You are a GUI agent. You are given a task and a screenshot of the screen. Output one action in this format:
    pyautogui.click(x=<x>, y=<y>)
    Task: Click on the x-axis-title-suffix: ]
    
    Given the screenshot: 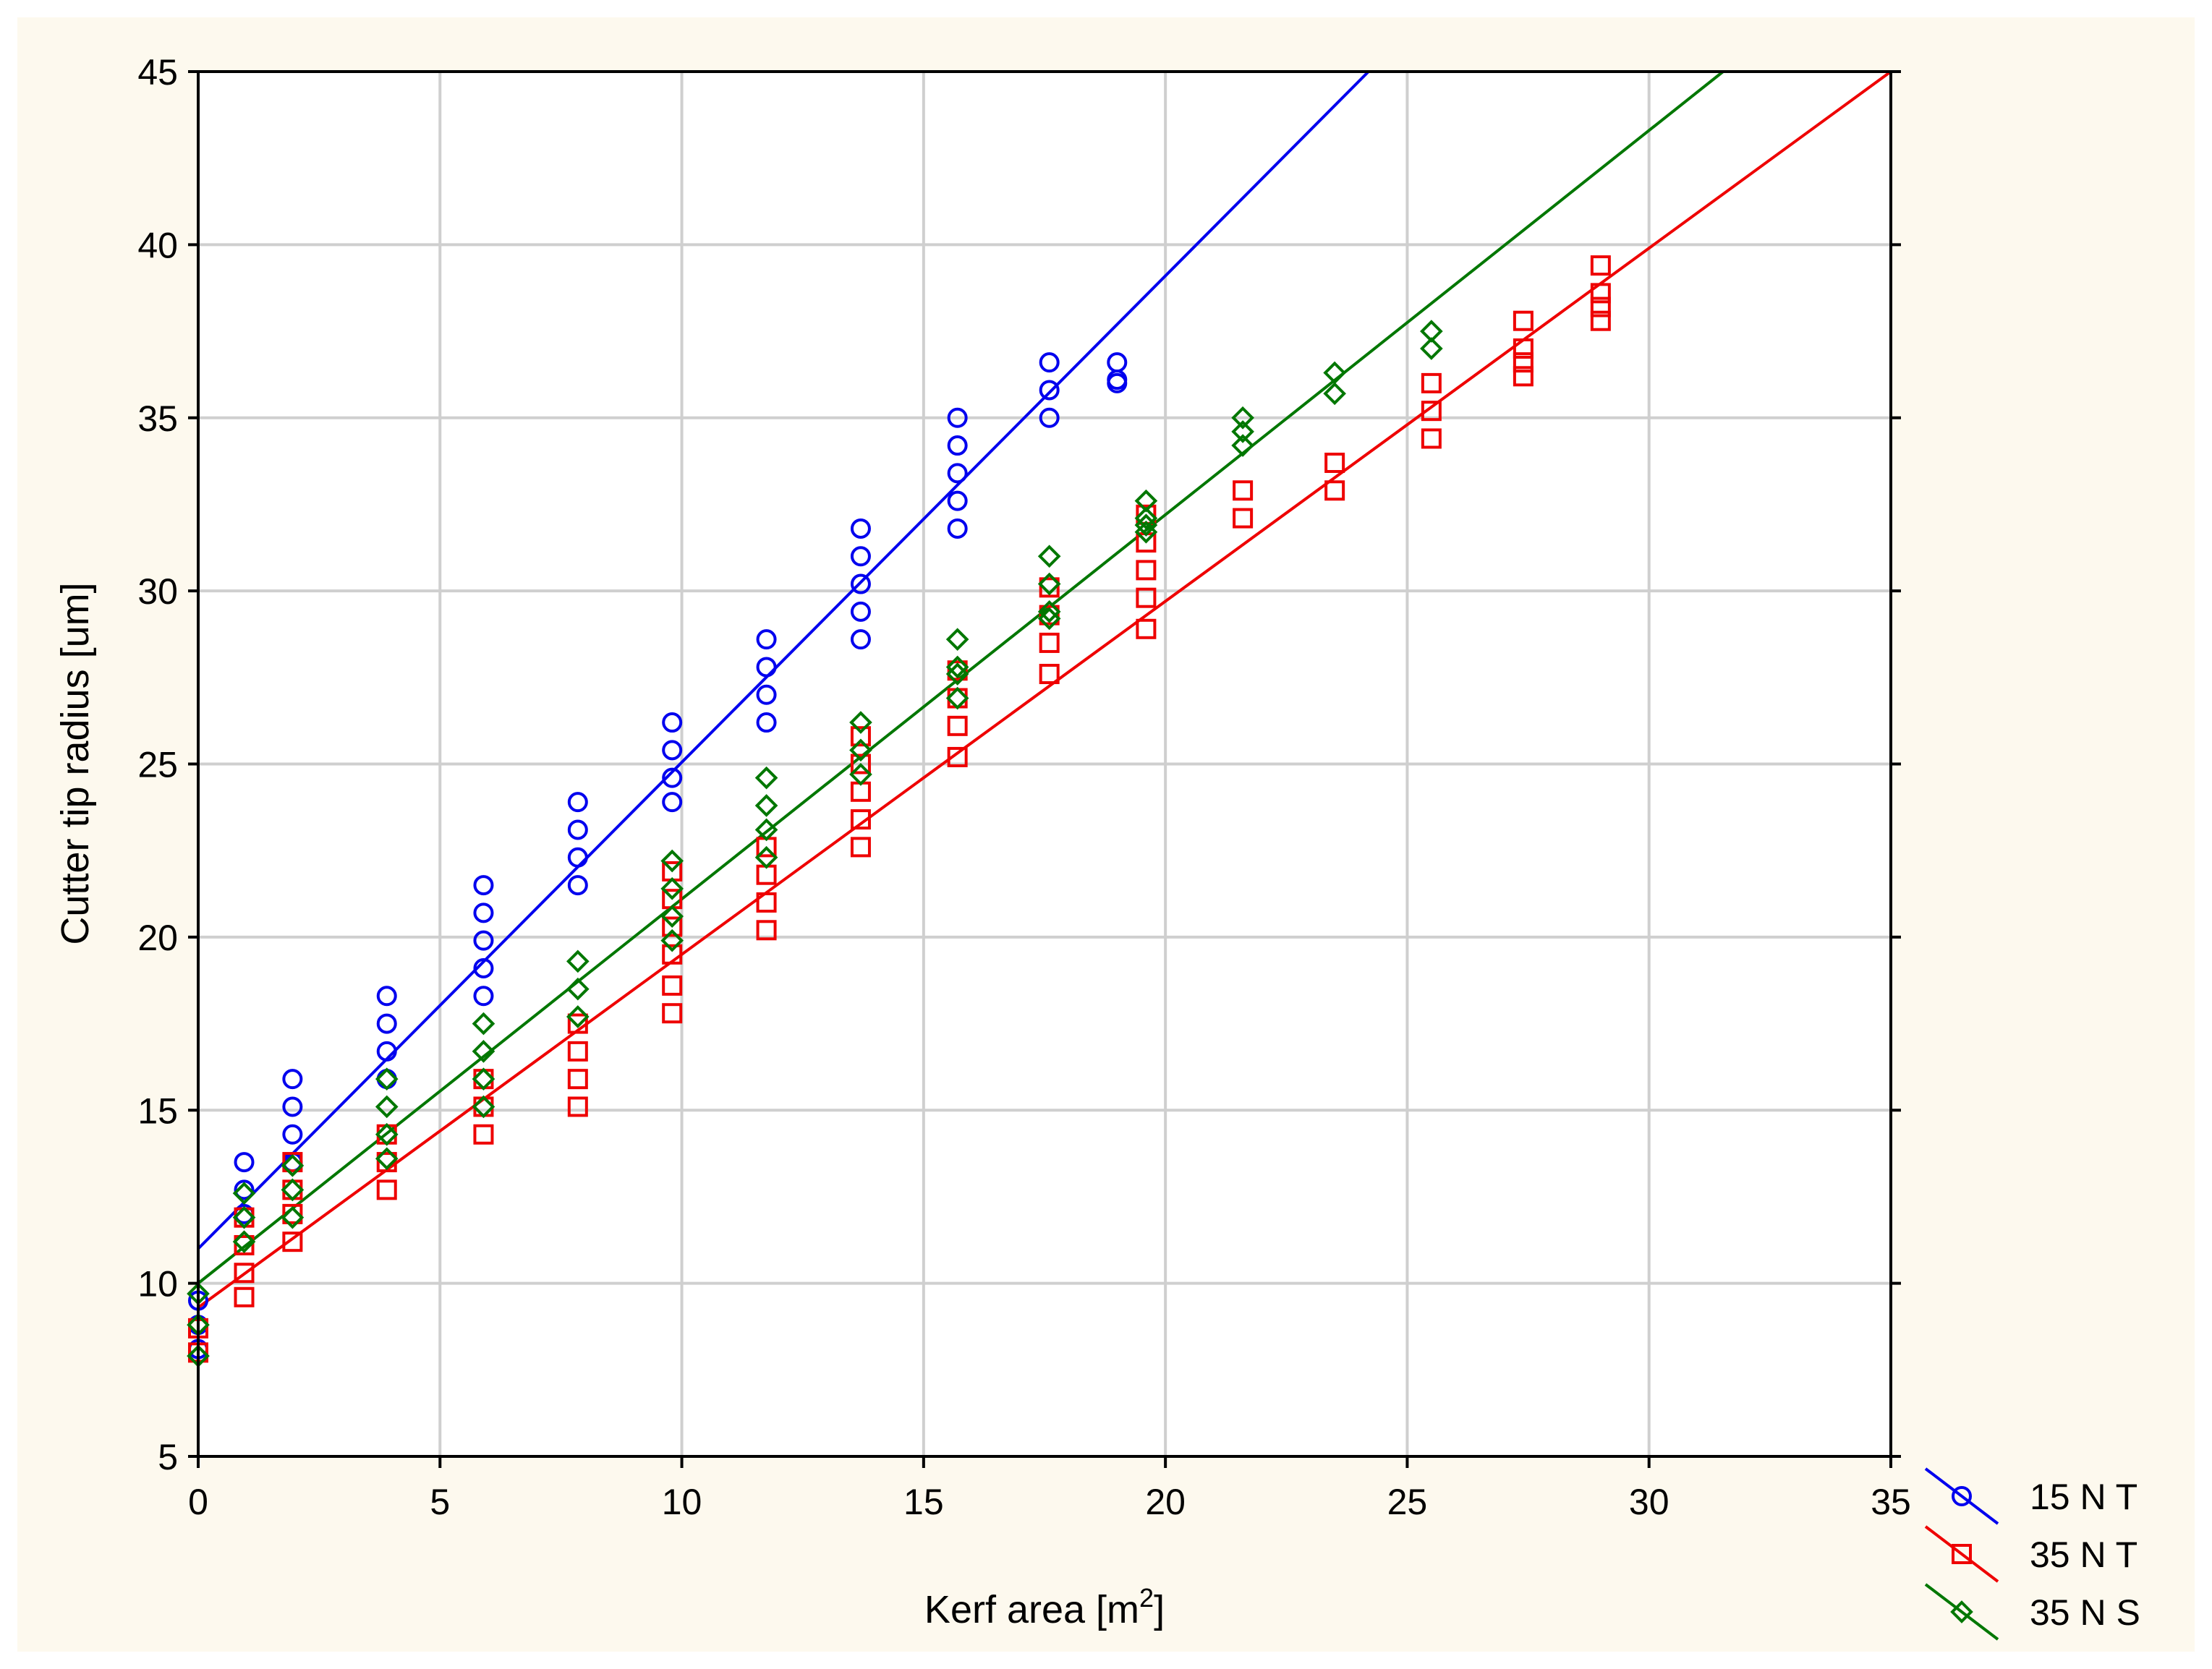 What is the action you would take?
    pyautogui.click(x=1159, y=1609)
    